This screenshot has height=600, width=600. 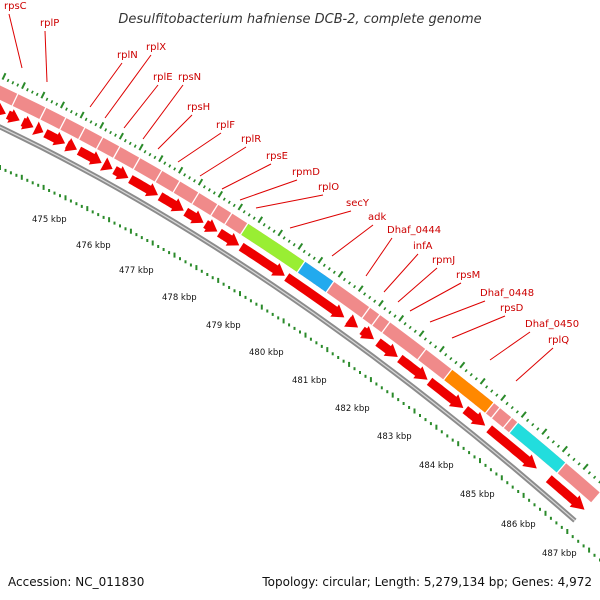 What do you see at coordinates (272, 248) in the screenshot?
I see `feature-segment-green` at bounding box center [272, 248].